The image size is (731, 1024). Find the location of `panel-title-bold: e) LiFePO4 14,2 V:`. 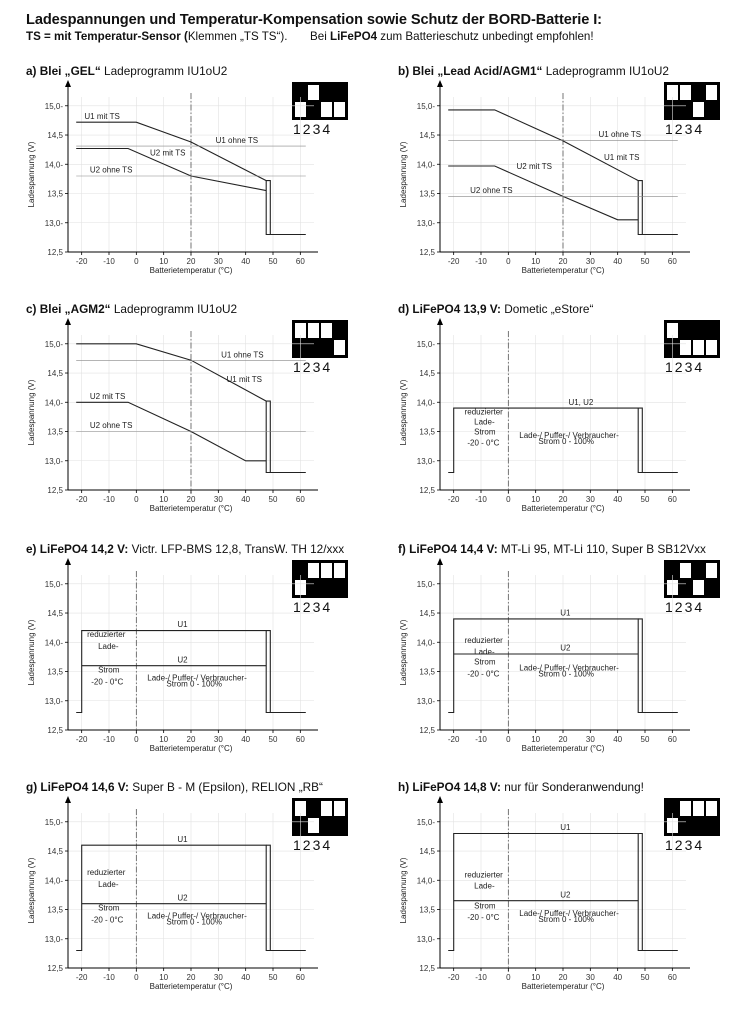

panel-title-bold: e) LiFePO4 14,2 V: is located at coordinates (77, 549).